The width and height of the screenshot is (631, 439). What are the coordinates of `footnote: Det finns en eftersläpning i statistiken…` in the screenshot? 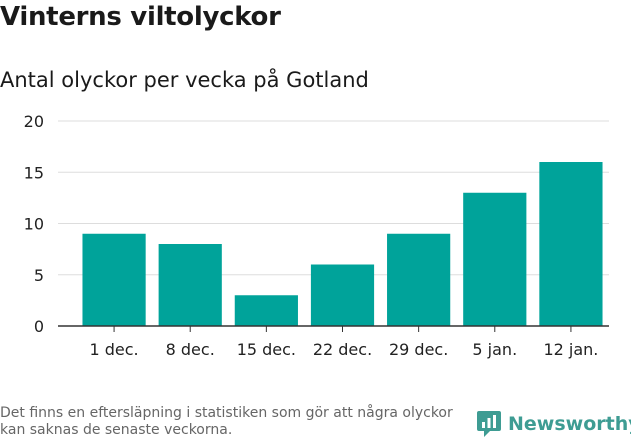 It's located at (226, 421).